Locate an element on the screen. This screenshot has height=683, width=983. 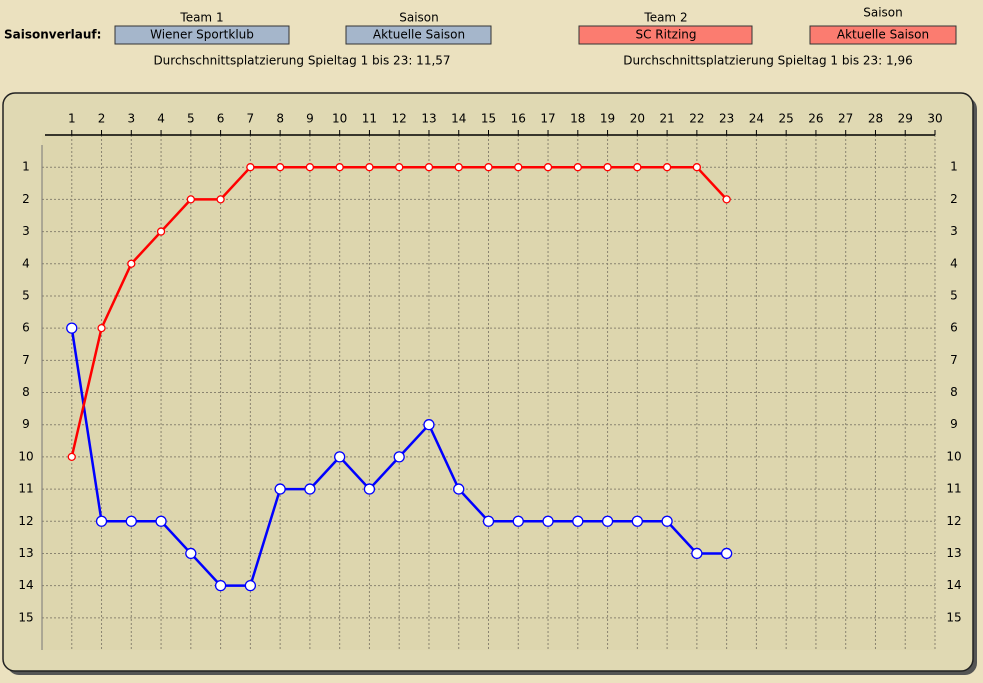
y-tick-label-right: 15 is located at coordinates (953, 617).